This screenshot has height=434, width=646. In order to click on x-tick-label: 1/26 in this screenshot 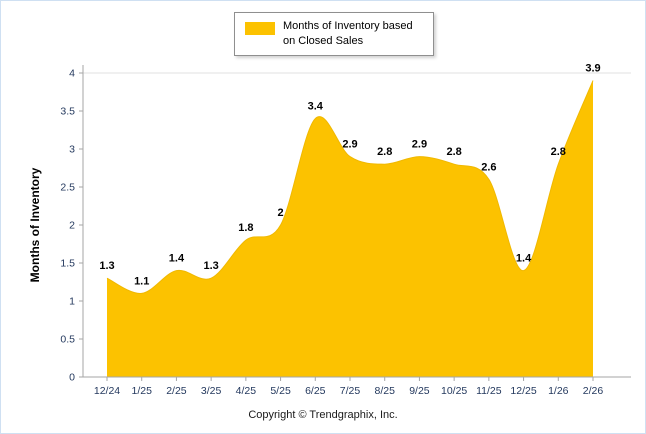, I will do `click(558, 391)`.